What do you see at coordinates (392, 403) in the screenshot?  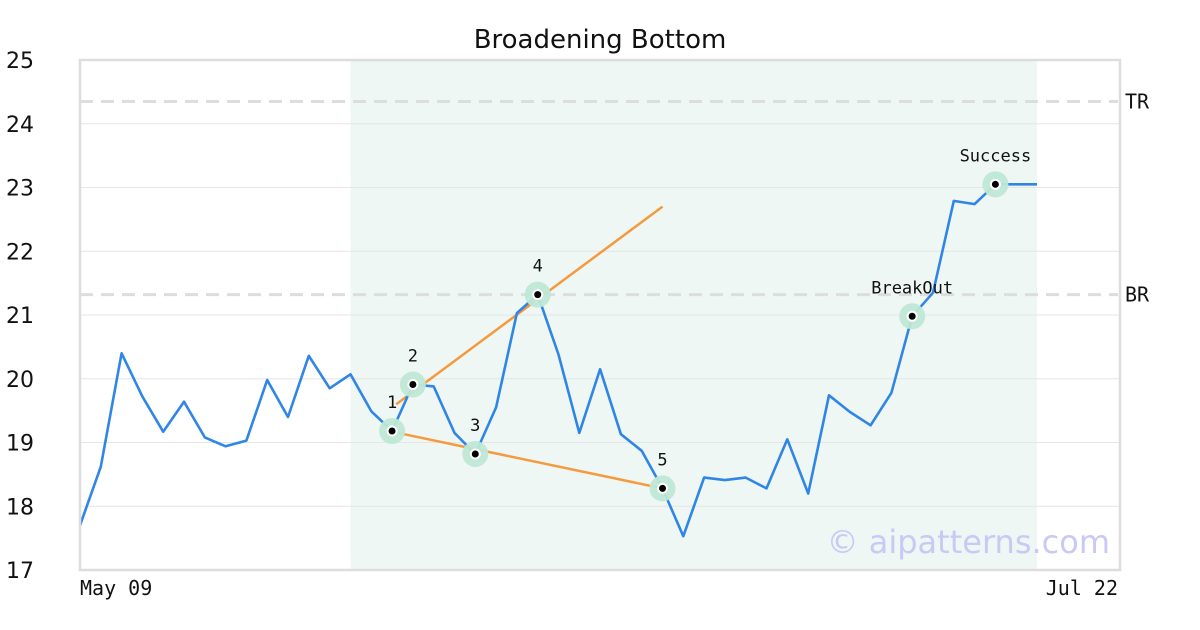 I see `pattern-point-label: 1` at bounding box center [392, 403].